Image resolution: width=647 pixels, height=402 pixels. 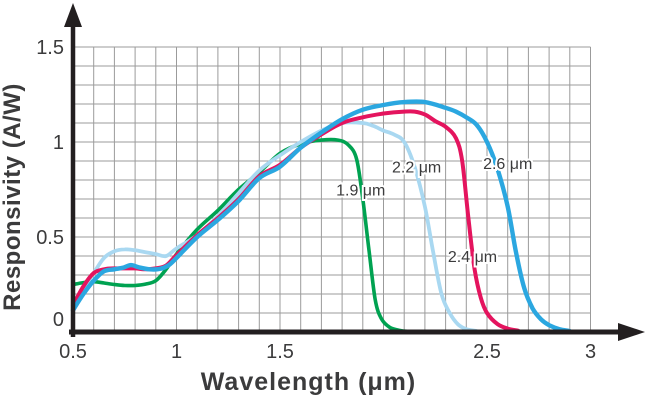 What do you see at coordinates (631, 332) in the screenshot?
I see `x-axis-arrow-icon` at bounding box center [631, 332].